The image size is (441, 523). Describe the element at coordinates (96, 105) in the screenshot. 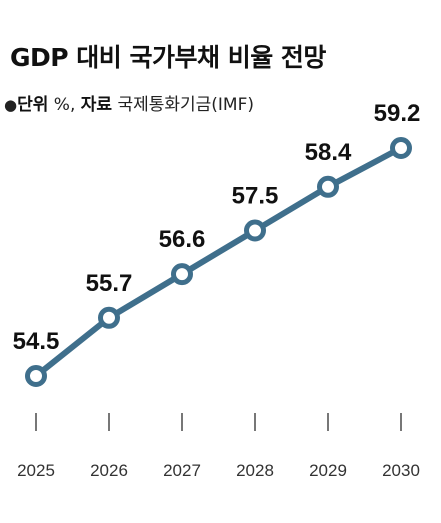

I see `source-key: 자료` at that location.